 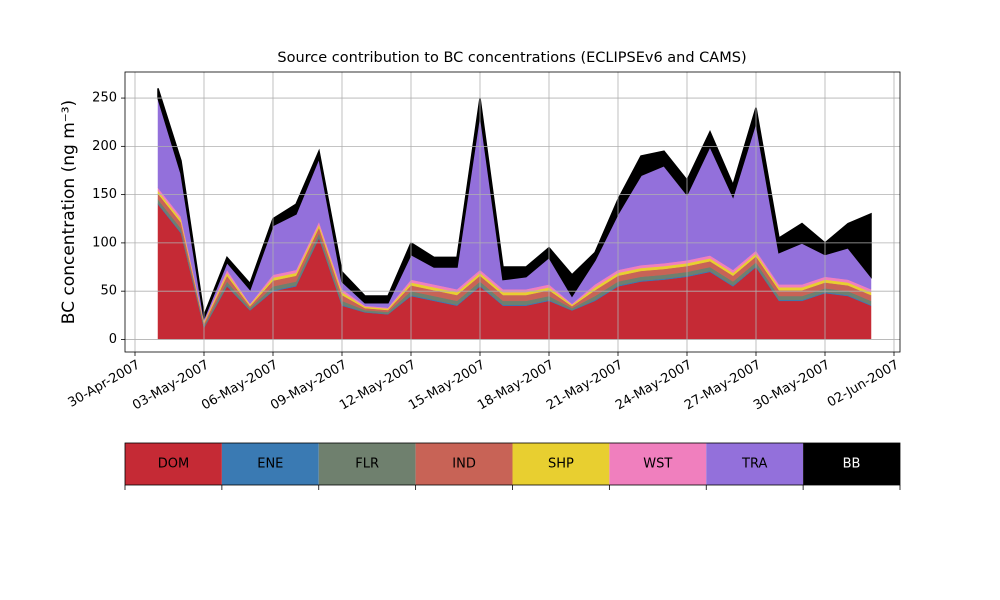 I want to click on legend-label: SHP, so click(x=561, y=464).